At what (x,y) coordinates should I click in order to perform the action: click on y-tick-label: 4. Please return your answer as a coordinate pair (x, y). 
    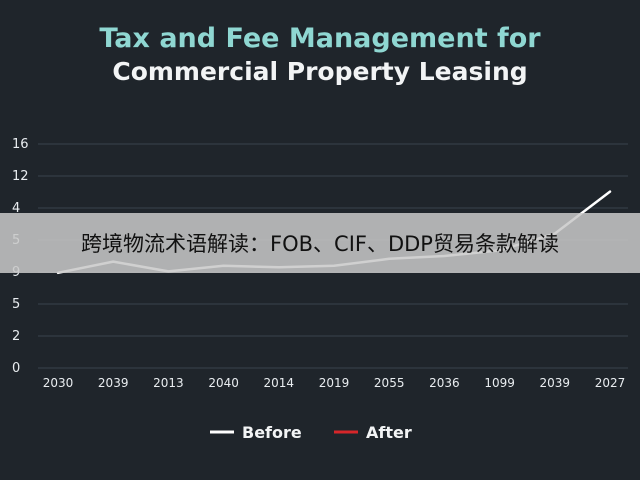
    Looking at the image, I should click on (16, 208).